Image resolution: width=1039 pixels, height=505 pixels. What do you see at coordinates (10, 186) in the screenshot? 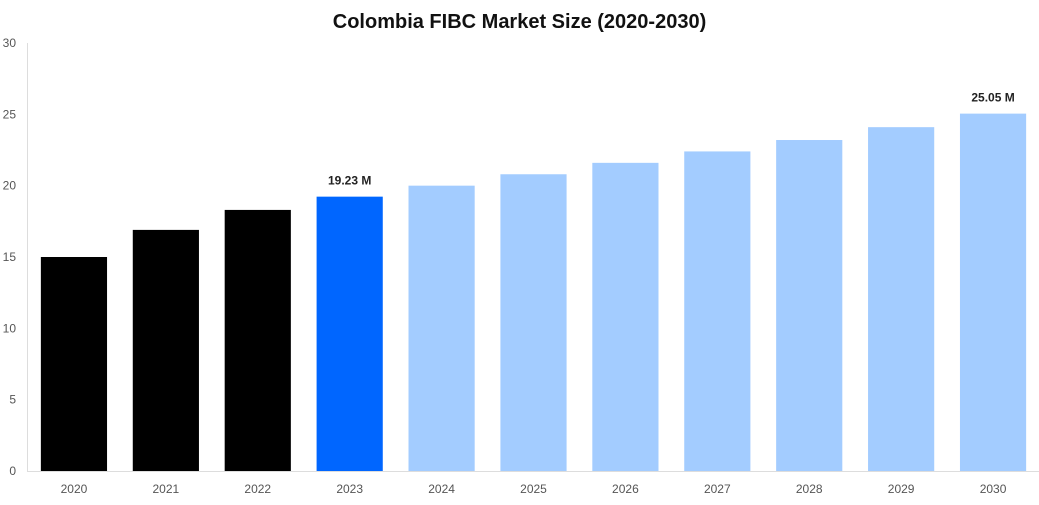
I see `y-tick-label: 20` at bounding box center [10, 186].